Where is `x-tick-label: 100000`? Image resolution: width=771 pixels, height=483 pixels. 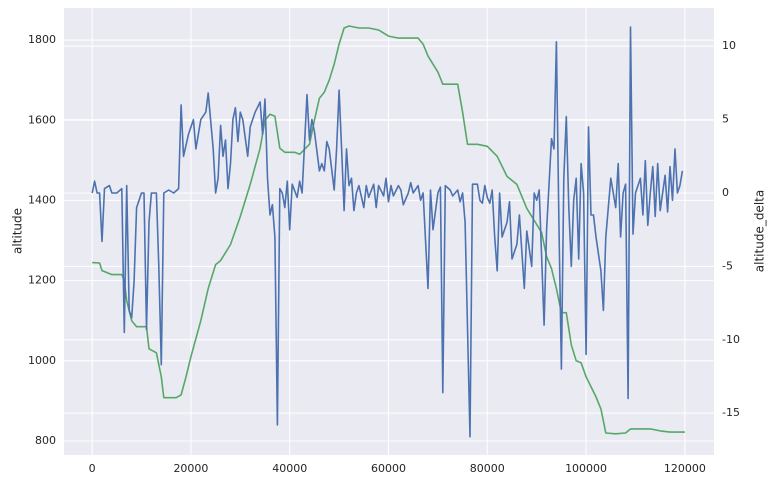 x-tick-label: 100000 is located at coordinates (586, 468).